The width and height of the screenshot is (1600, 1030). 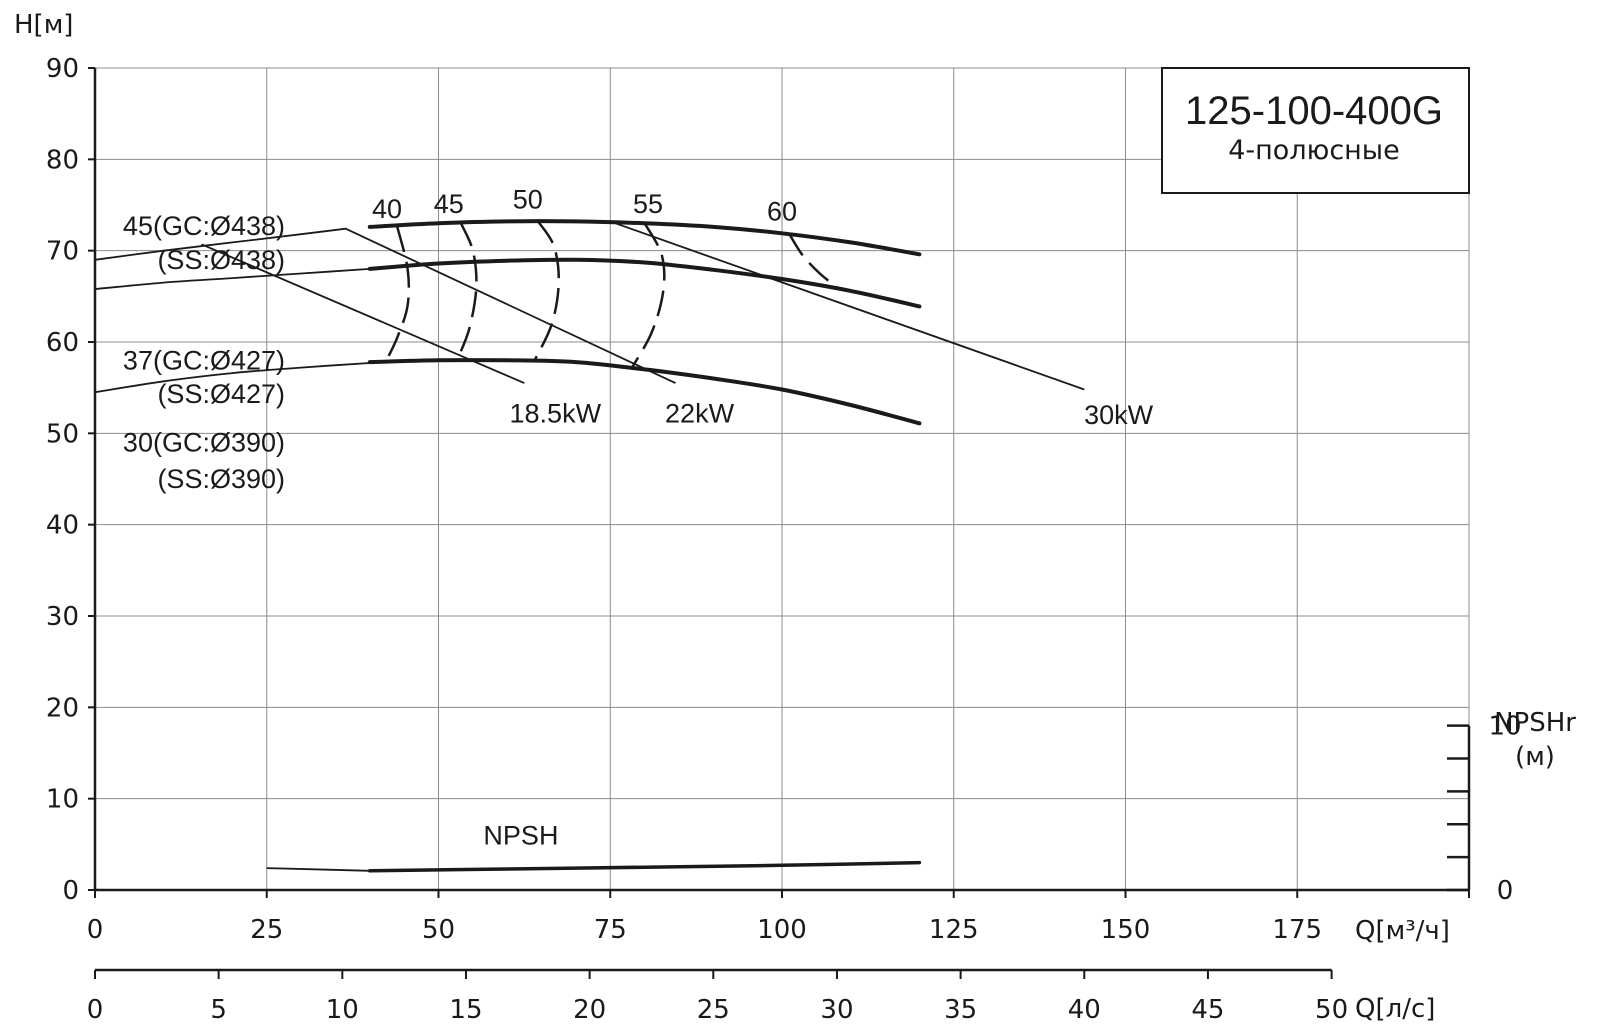 I want to click on x-tick-label: 175, so click(x=1297, y=930).